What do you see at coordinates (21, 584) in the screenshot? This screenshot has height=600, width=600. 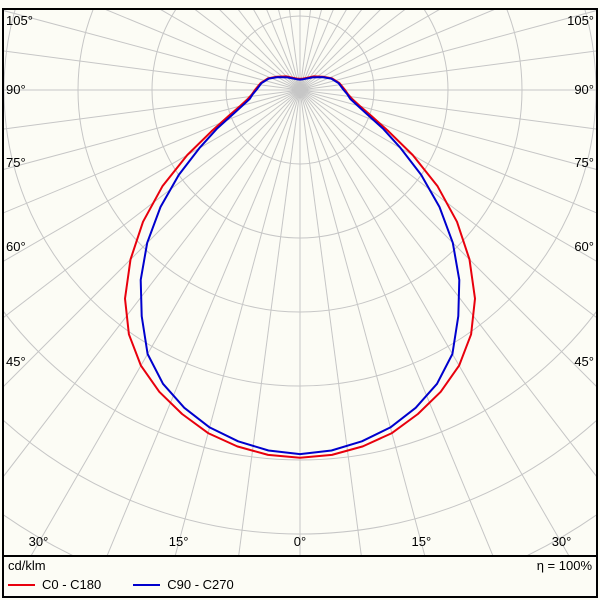 I see `legend-swatch-c0-c180-icon` at bounding box center [21, 584].